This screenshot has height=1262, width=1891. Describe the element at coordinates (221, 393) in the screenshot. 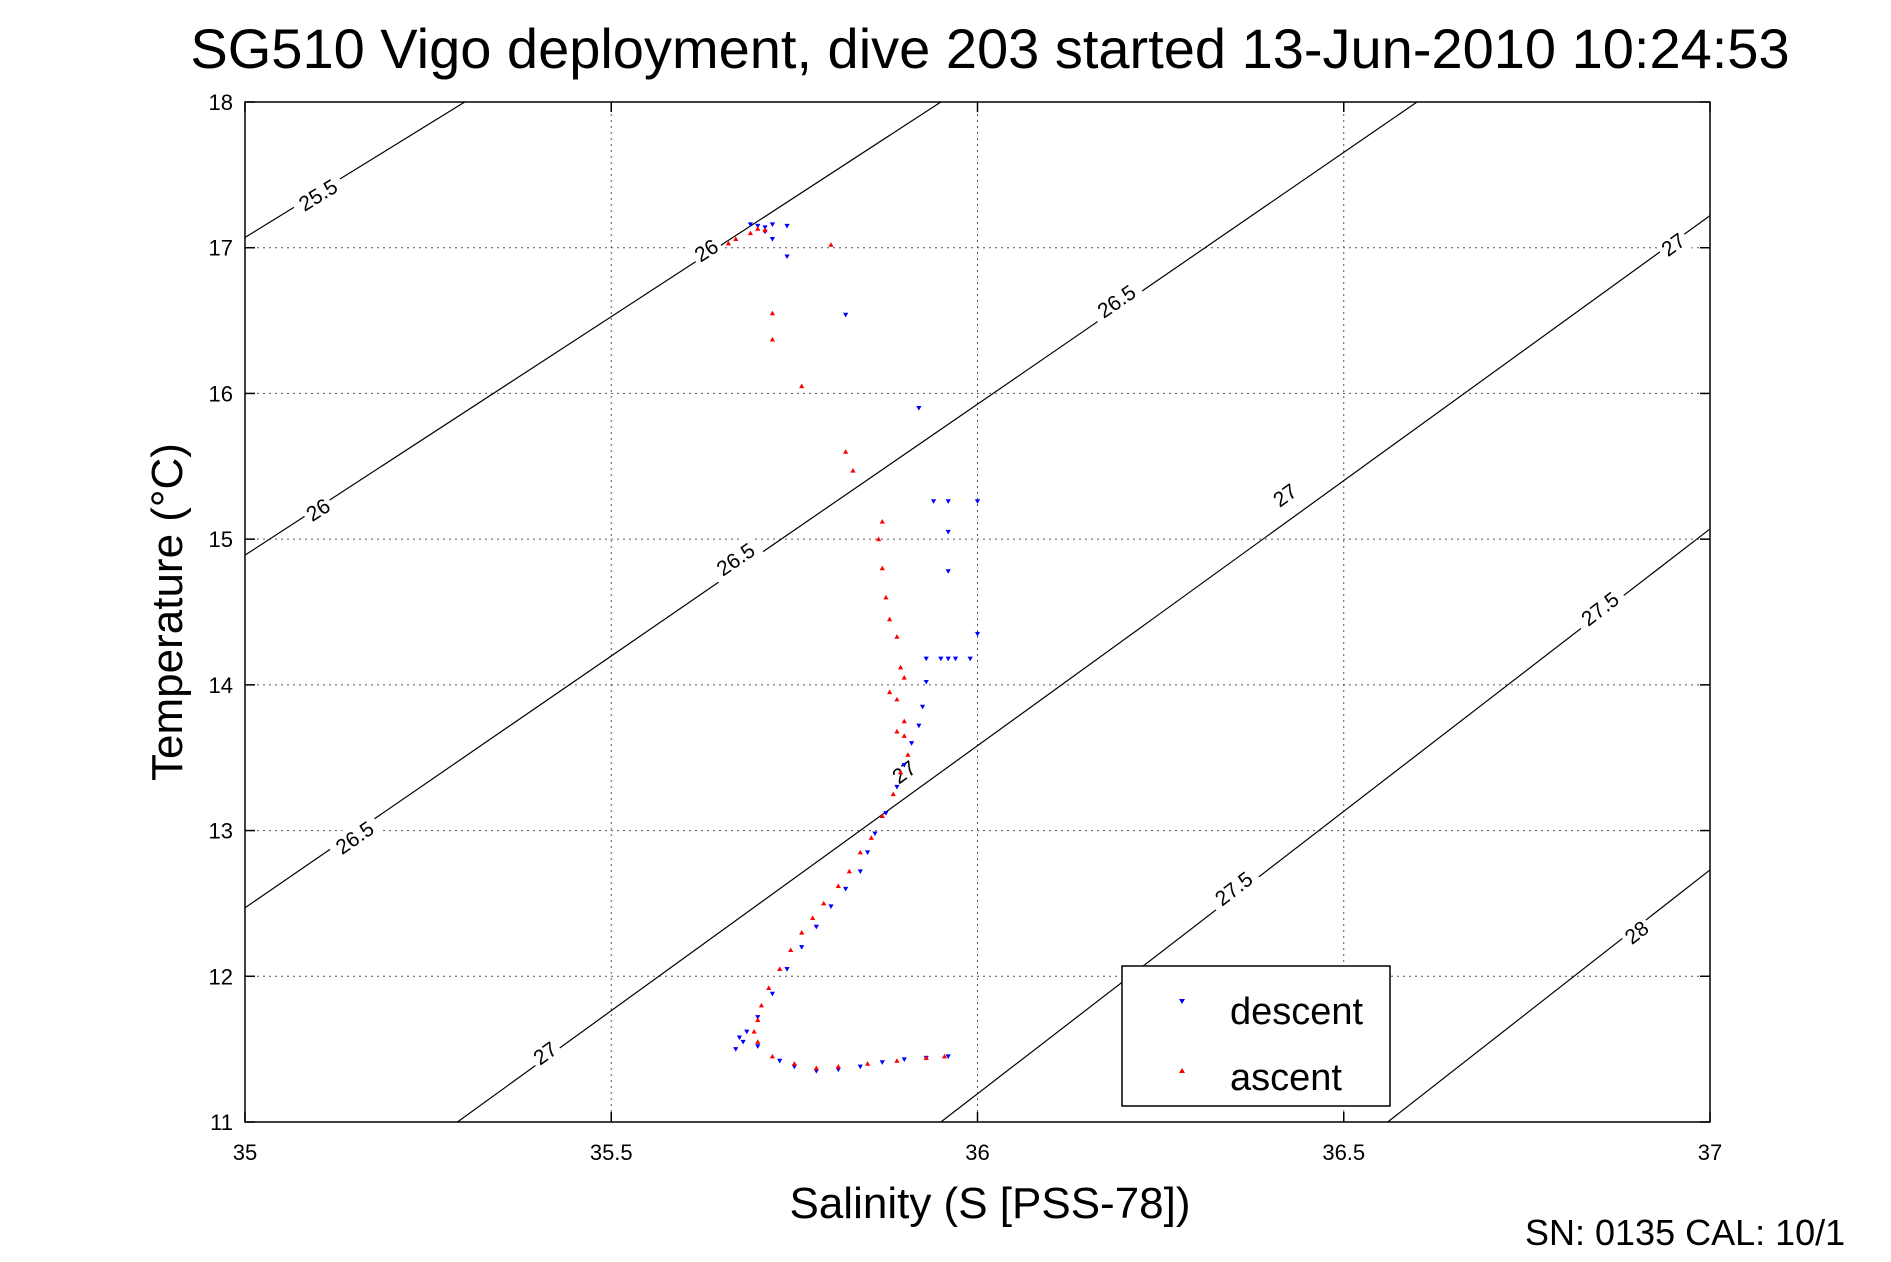

I see `y-tick-label: 16` at that location.